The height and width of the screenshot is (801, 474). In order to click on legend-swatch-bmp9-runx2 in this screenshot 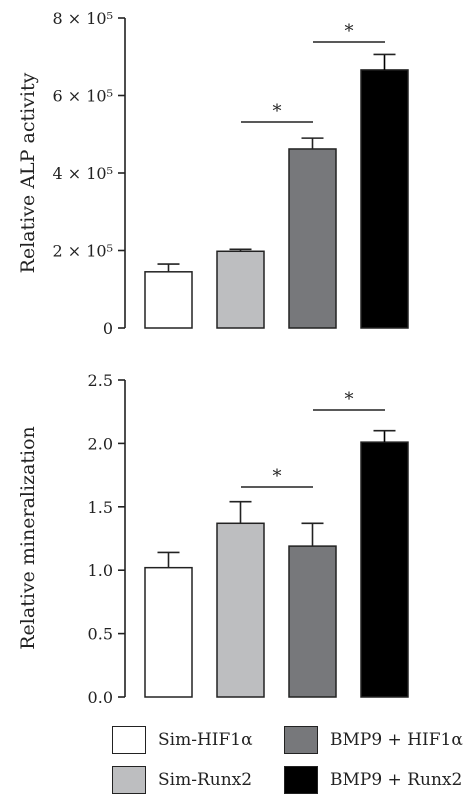, I will do `click(301, 780)`.